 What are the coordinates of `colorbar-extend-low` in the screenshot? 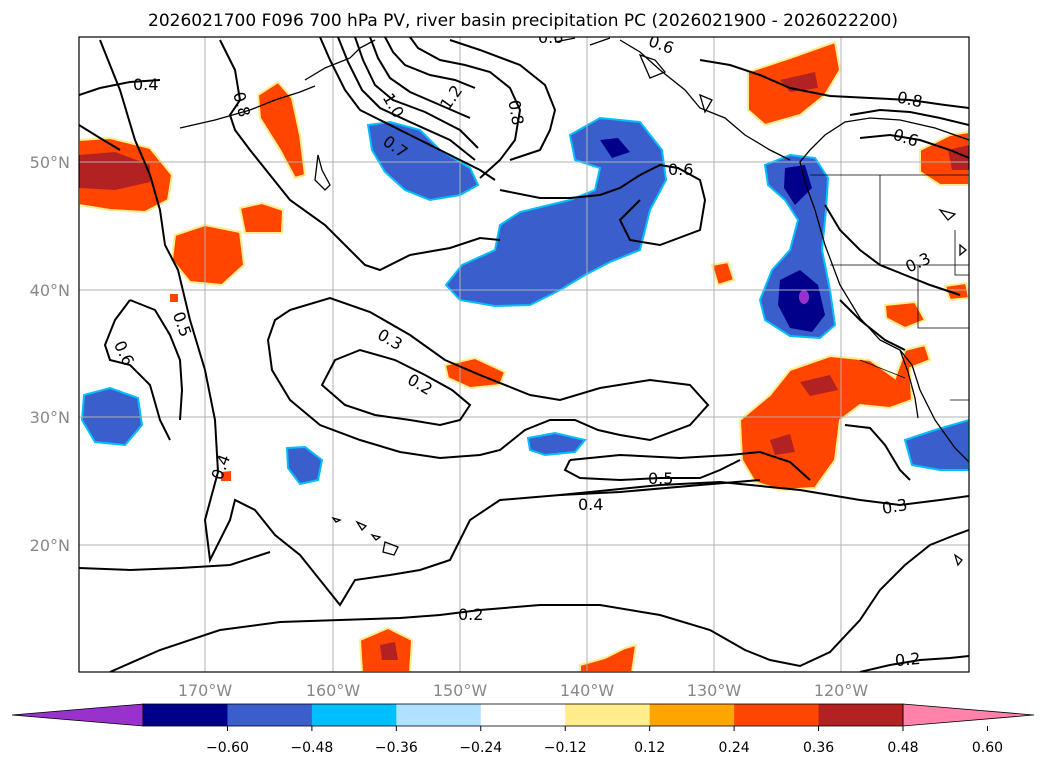 It's located at (77, 715).